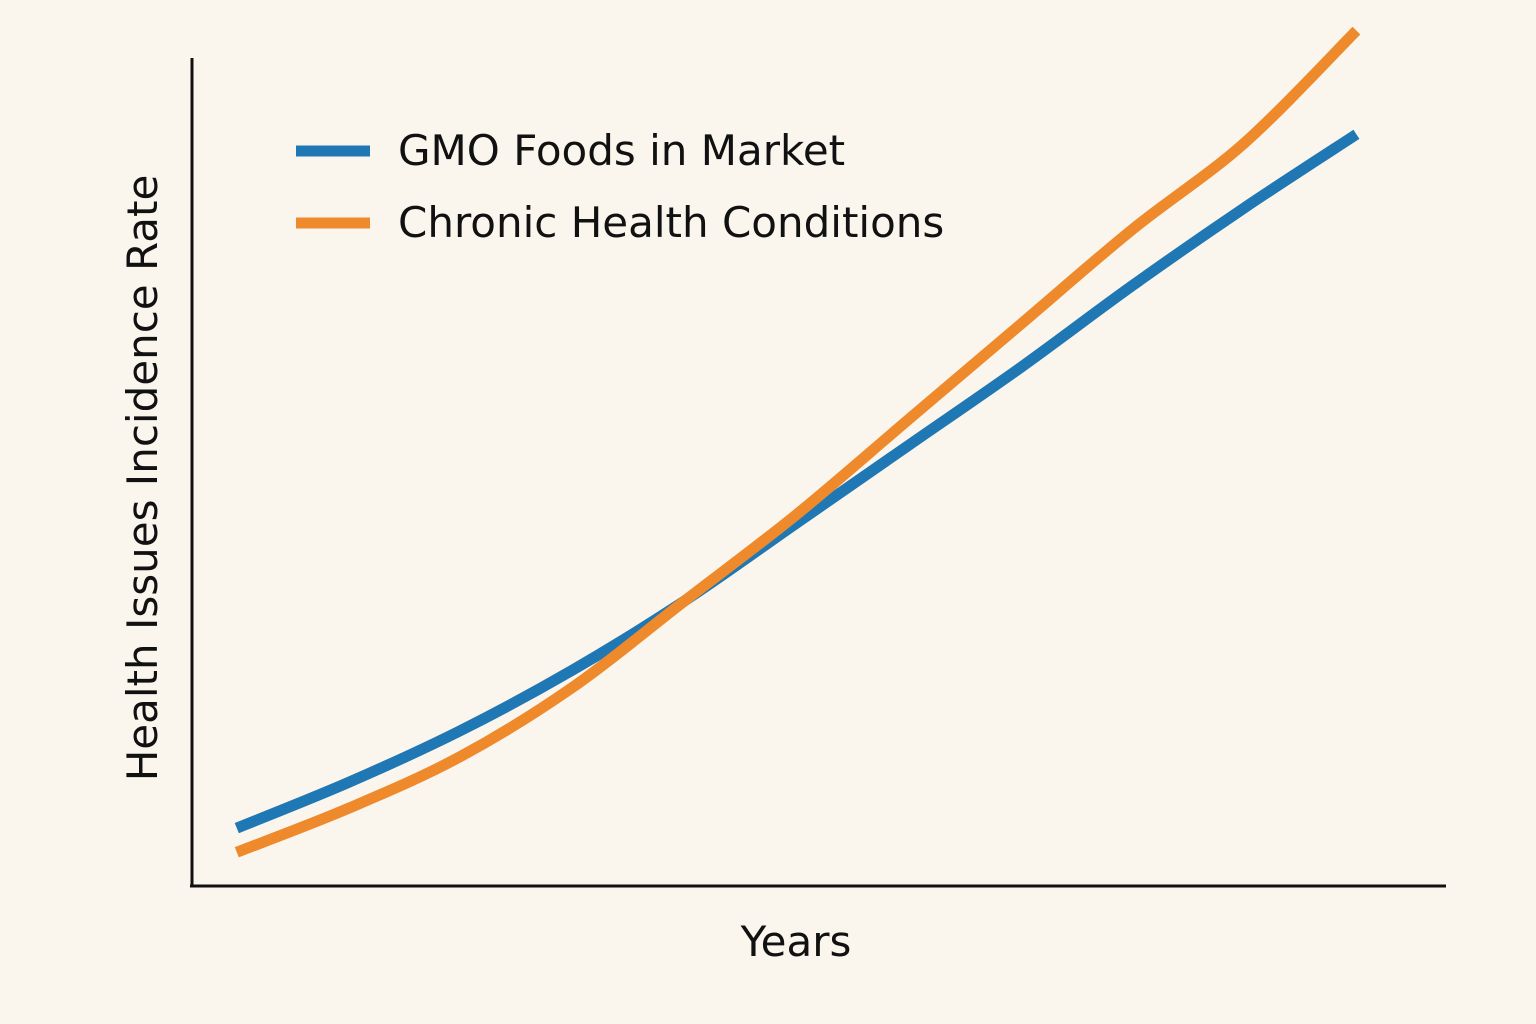 The image size is (1536, 1024). I want to click on legend-label-chronic-health: Chronic Health Conditions, so click(671, 222).